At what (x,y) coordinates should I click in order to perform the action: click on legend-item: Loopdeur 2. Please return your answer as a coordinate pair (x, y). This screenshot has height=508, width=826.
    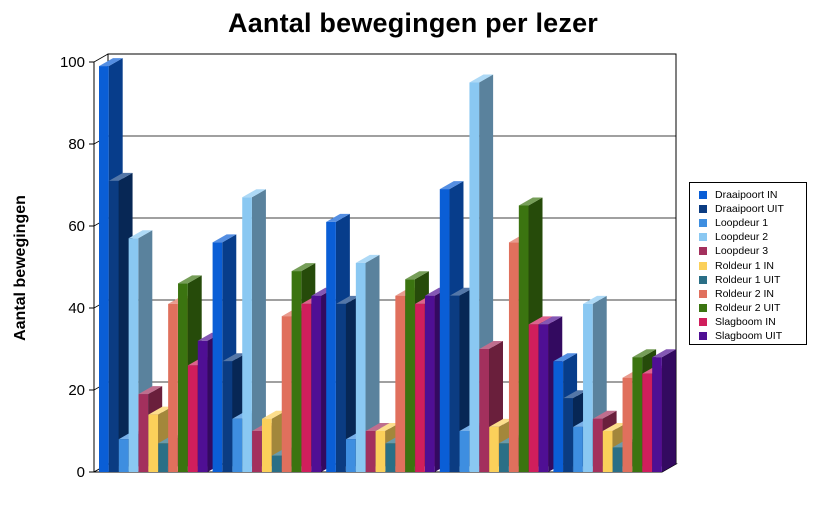
    Looking at the image, I should click on (752, 237).